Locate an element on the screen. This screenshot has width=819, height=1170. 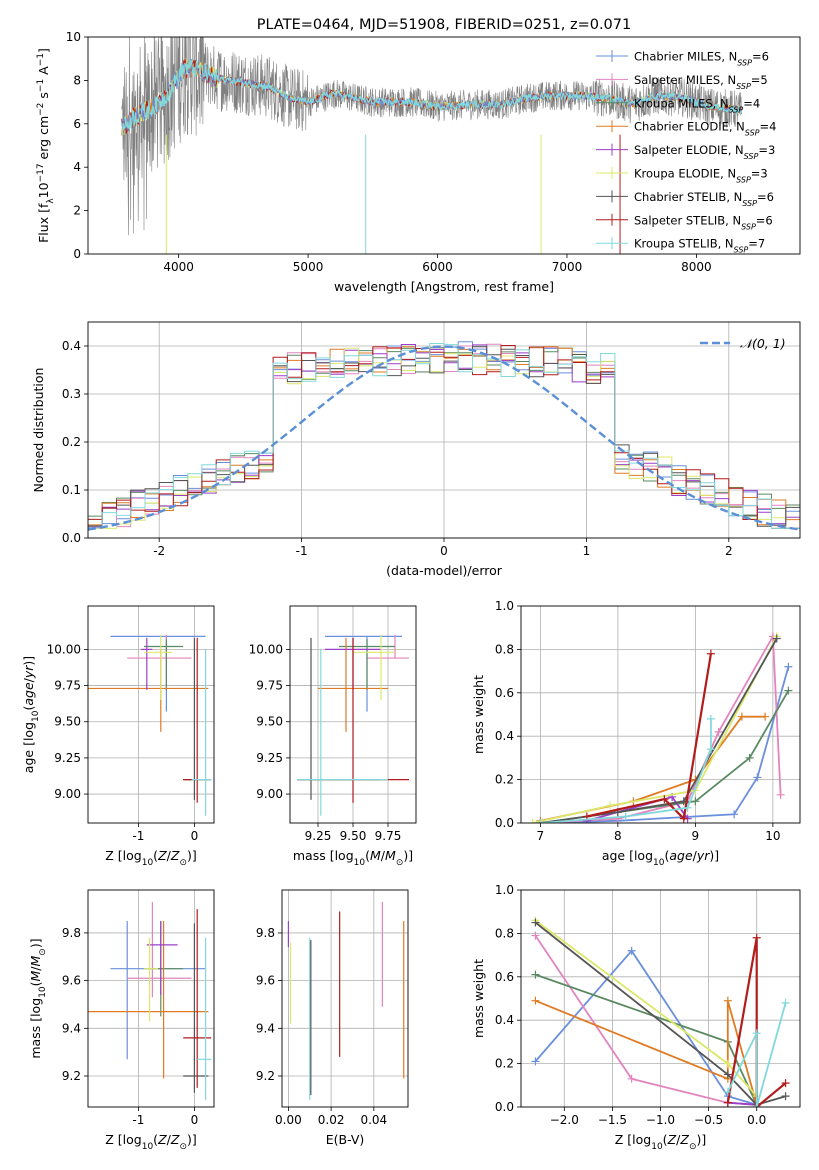
spectrum-xtick-label: 8000 is located at coordinates (696, 267).